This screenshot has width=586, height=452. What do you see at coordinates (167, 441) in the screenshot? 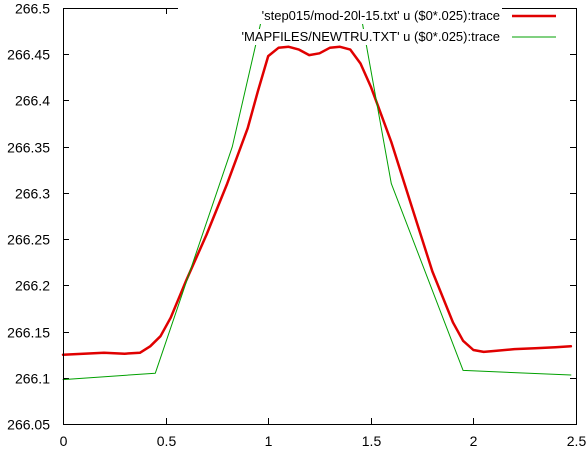
I see `x-tick-label: 0.5` at bounding box center [167, 441].